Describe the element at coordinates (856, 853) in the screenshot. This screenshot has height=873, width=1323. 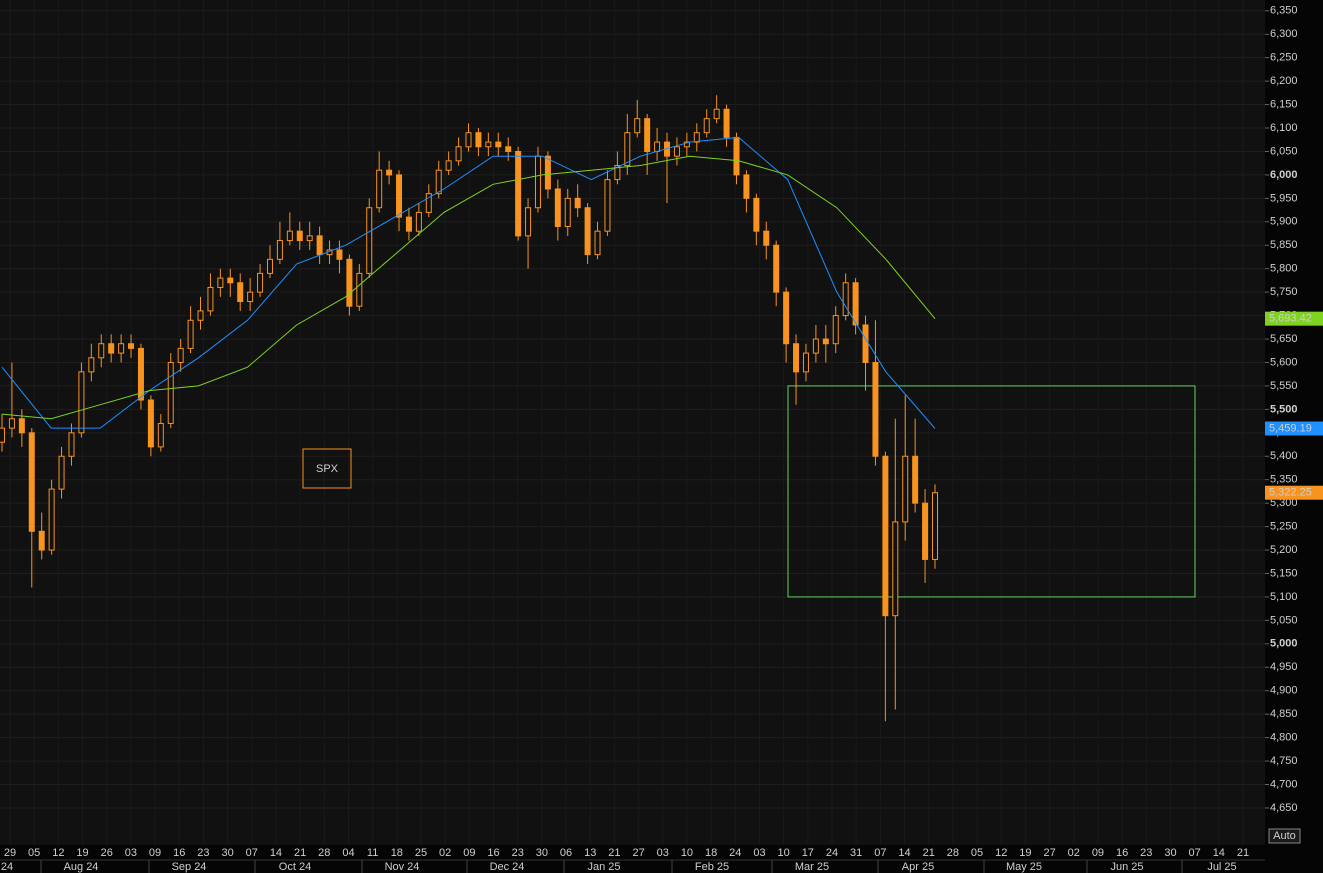
I see `x-tick-label: 31` at that location.